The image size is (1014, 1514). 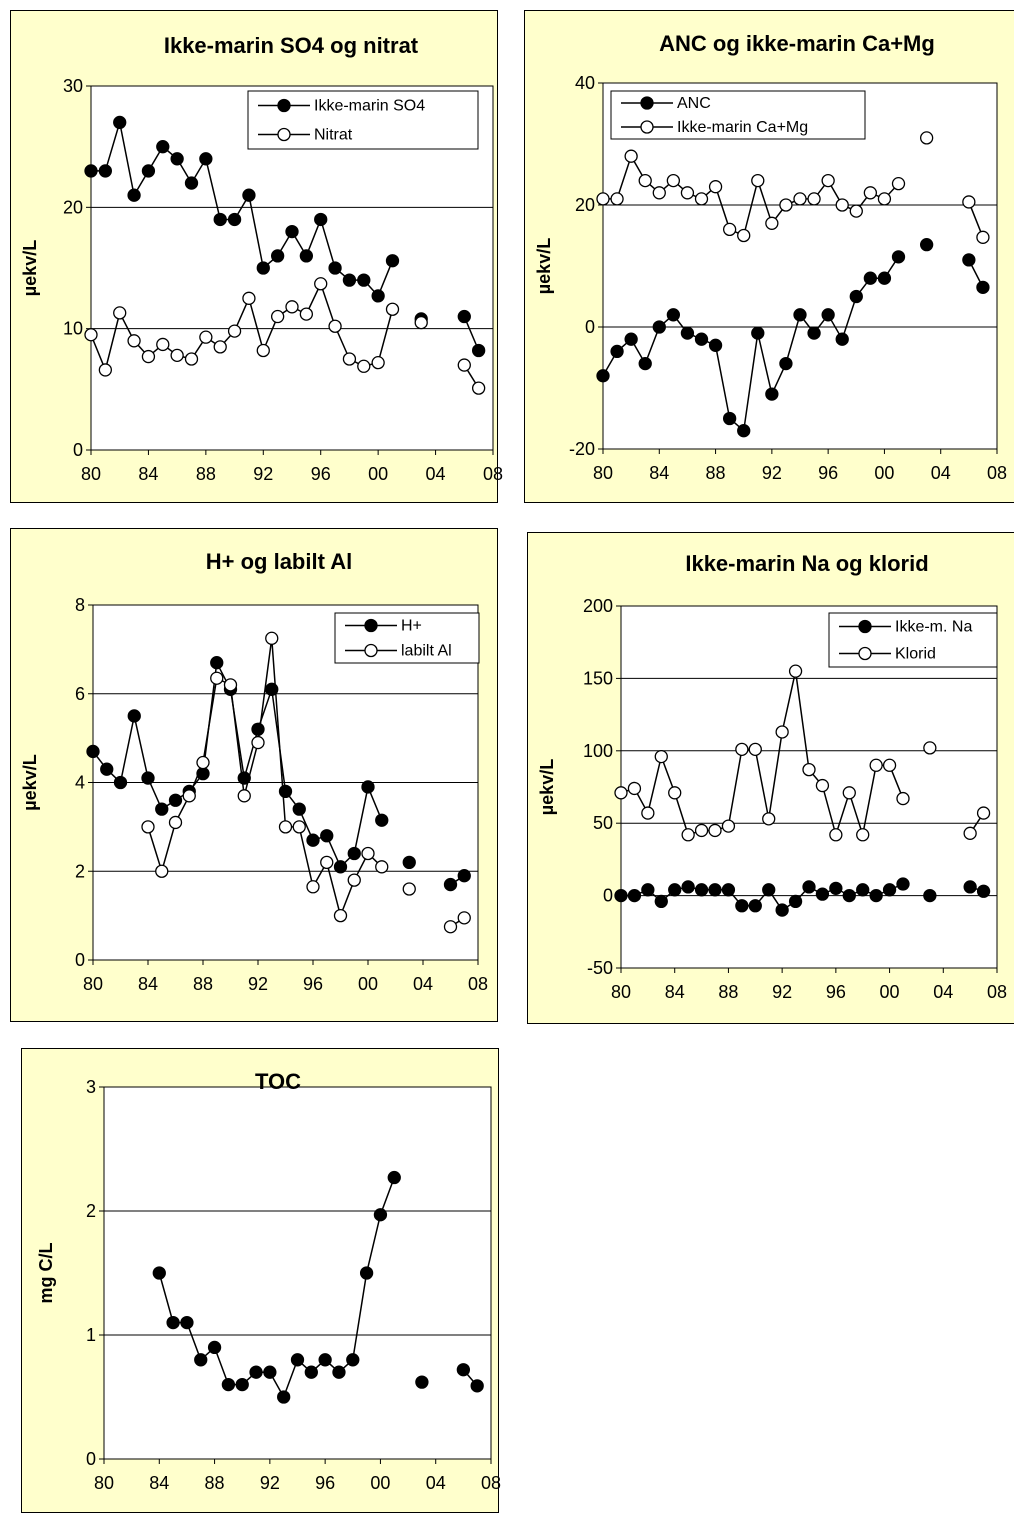 I want to click on chart-title: ANC og ikke-marin Ca+Mg, so click(x=797, y=43).